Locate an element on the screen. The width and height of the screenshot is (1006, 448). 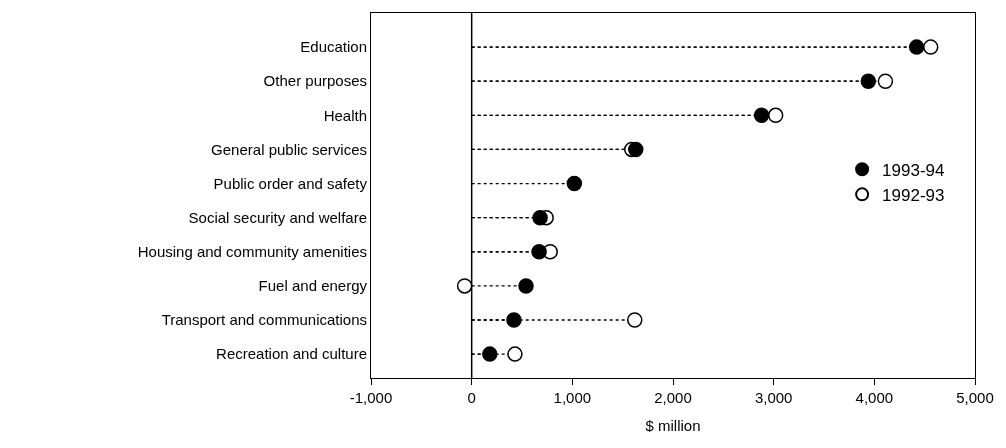
x-tick-label: -1,000 is located at coordinates (371, 397).